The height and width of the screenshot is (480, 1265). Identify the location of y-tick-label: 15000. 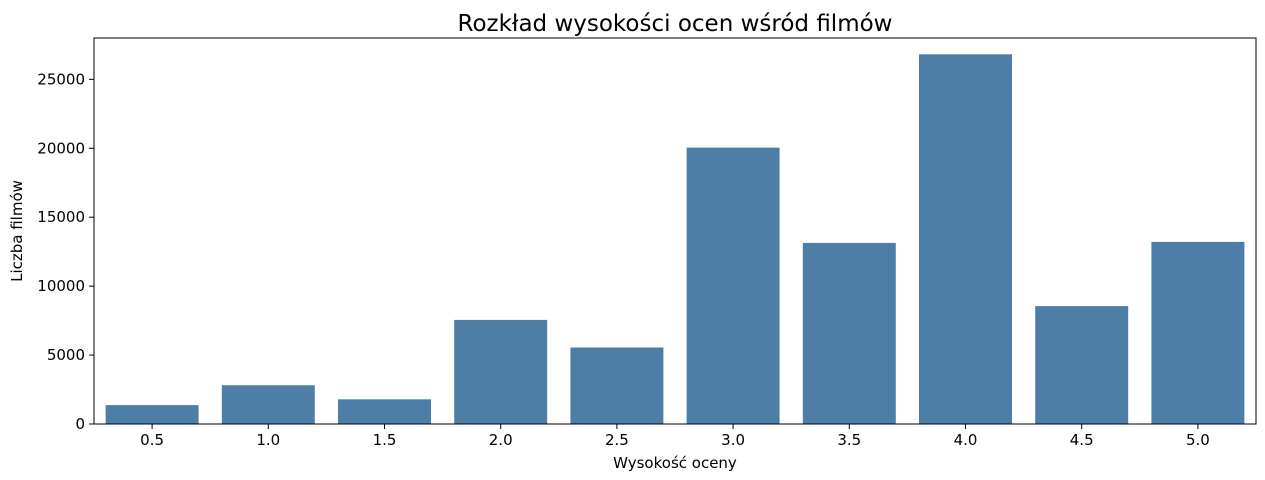
(61, 217).